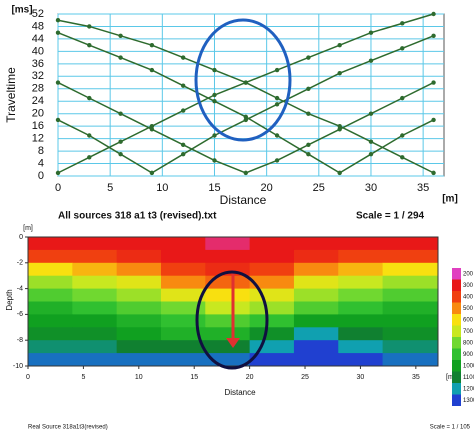 This screenshot has width=474, height=438. I want to click on highlight-ellipse, so click(232, 320).